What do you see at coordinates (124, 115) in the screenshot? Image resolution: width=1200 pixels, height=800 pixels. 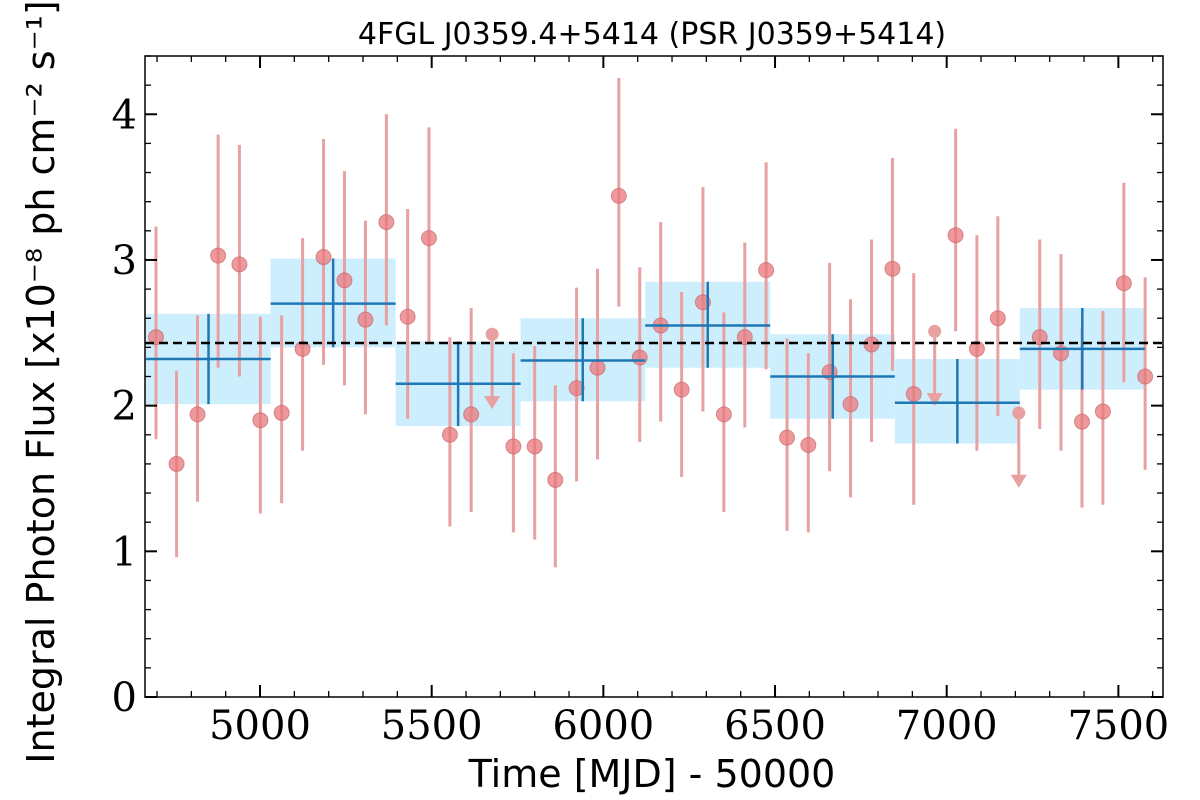 I see `y-tick-label: 4` at bounding box center [124, 115].